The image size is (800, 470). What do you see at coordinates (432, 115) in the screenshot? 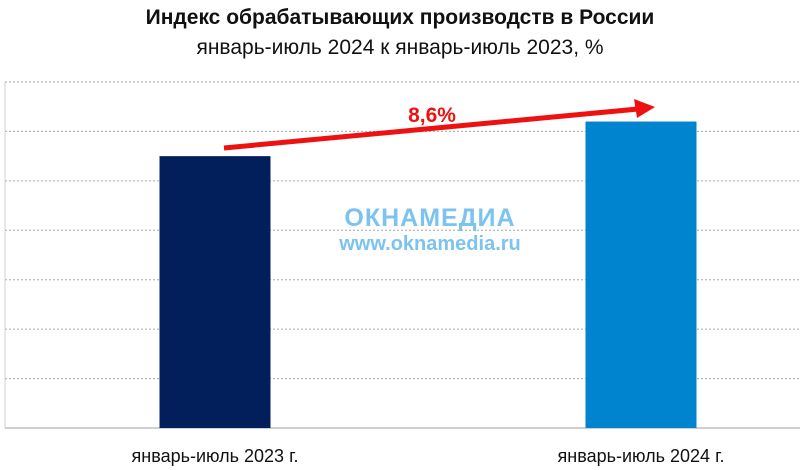
I see `growth-label: 8,6%` at bounding box center [432, 115].